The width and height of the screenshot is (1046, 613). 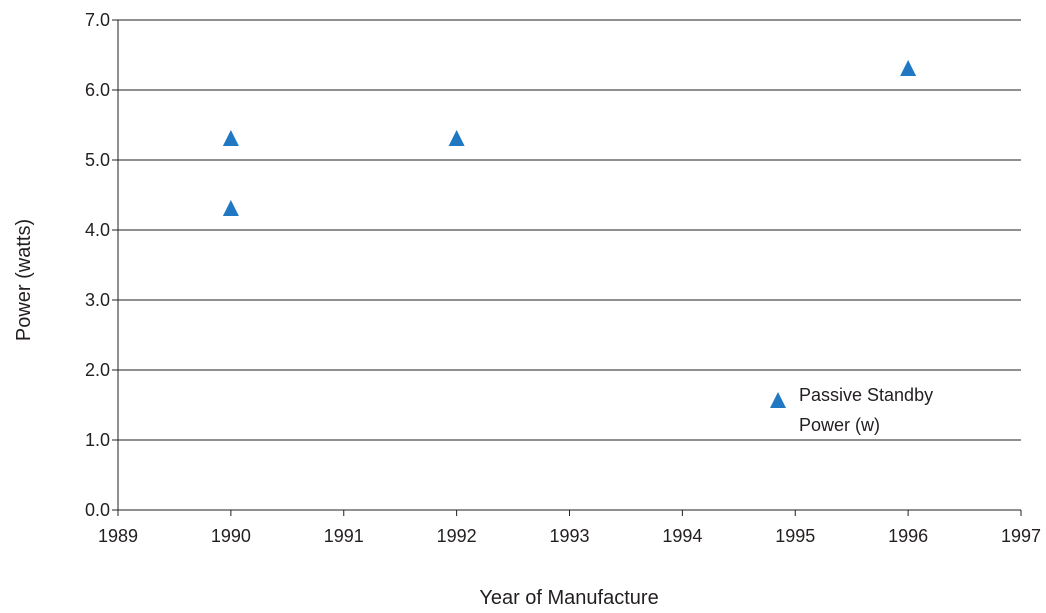 What do you see at coordinates (839, 425) in the screenshot?
I see `legend-label-line-2: Power (w)` at bounding box center [839, 425].